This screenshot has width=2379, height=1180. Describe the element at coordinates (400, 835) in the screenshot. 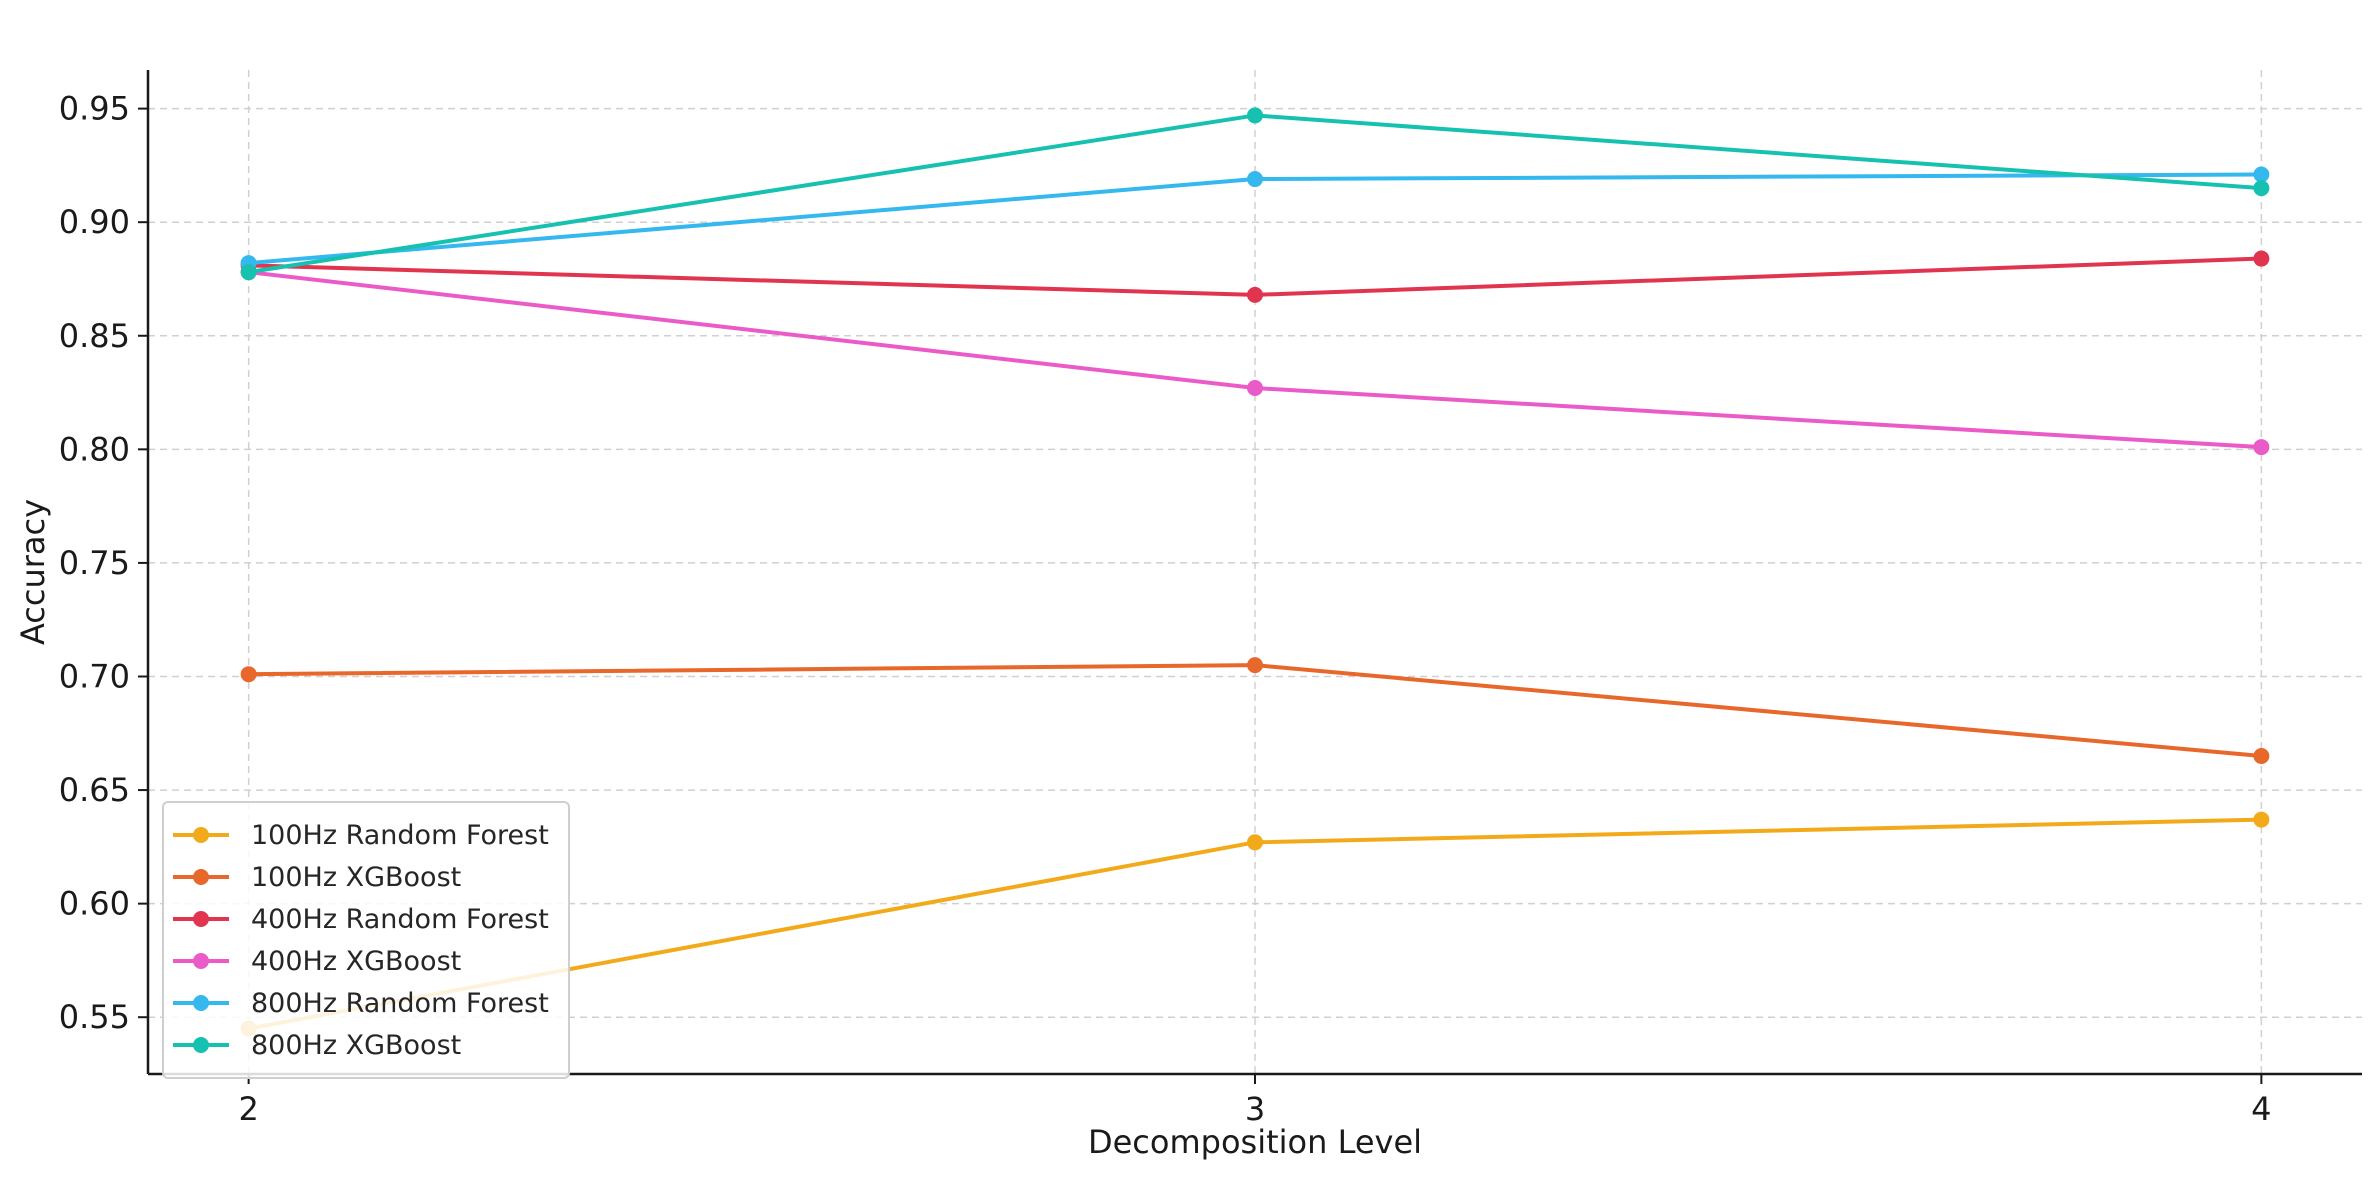

I see `legend-label: 100Hz Random Forest` at that location.